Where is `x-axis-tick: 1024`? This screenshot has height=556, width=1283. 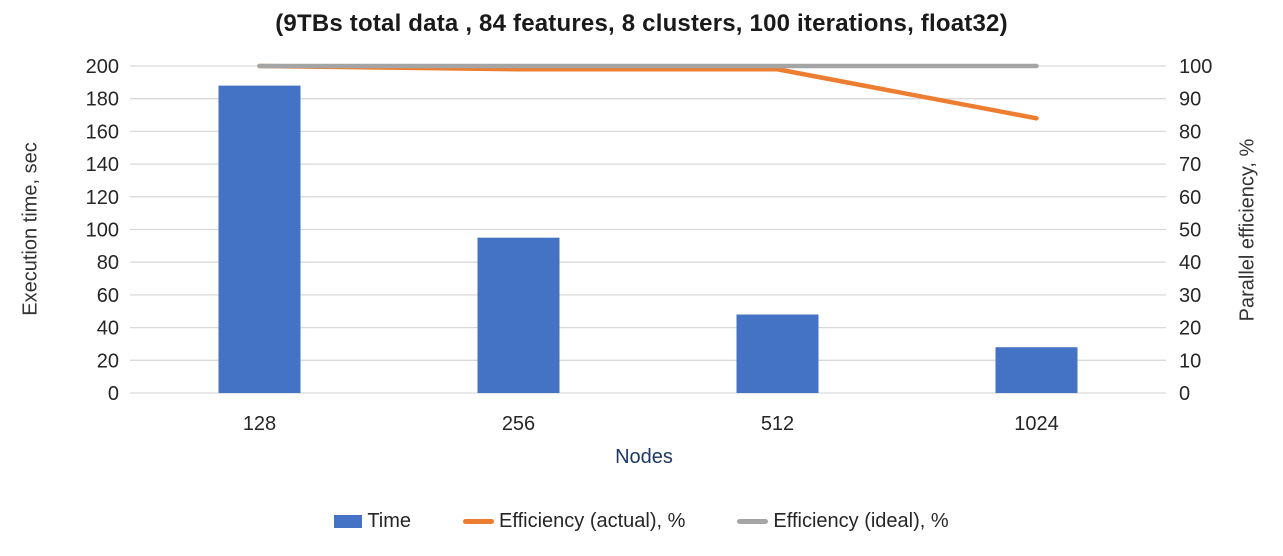 x-axis-tick: 1024 is located at coordinates (1036, 424).